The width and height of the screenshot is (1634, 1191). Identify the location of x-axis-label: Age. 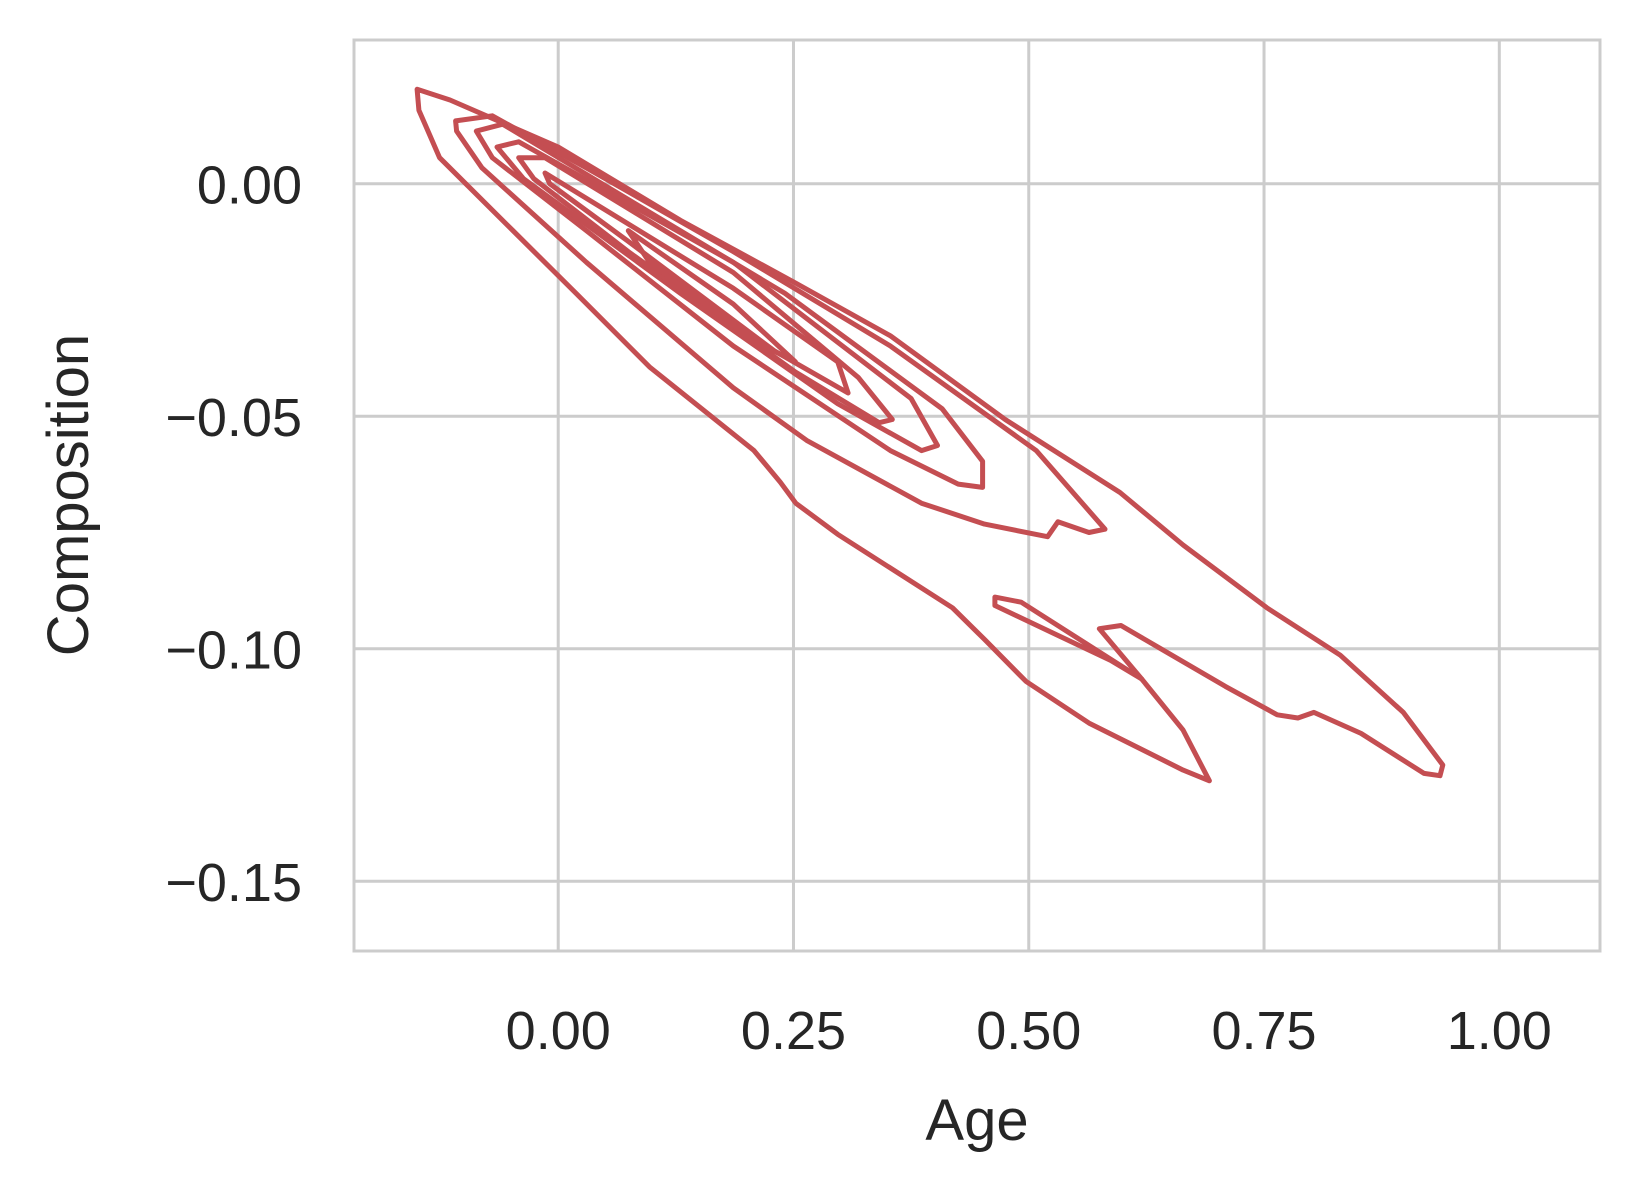
(976, 1120).